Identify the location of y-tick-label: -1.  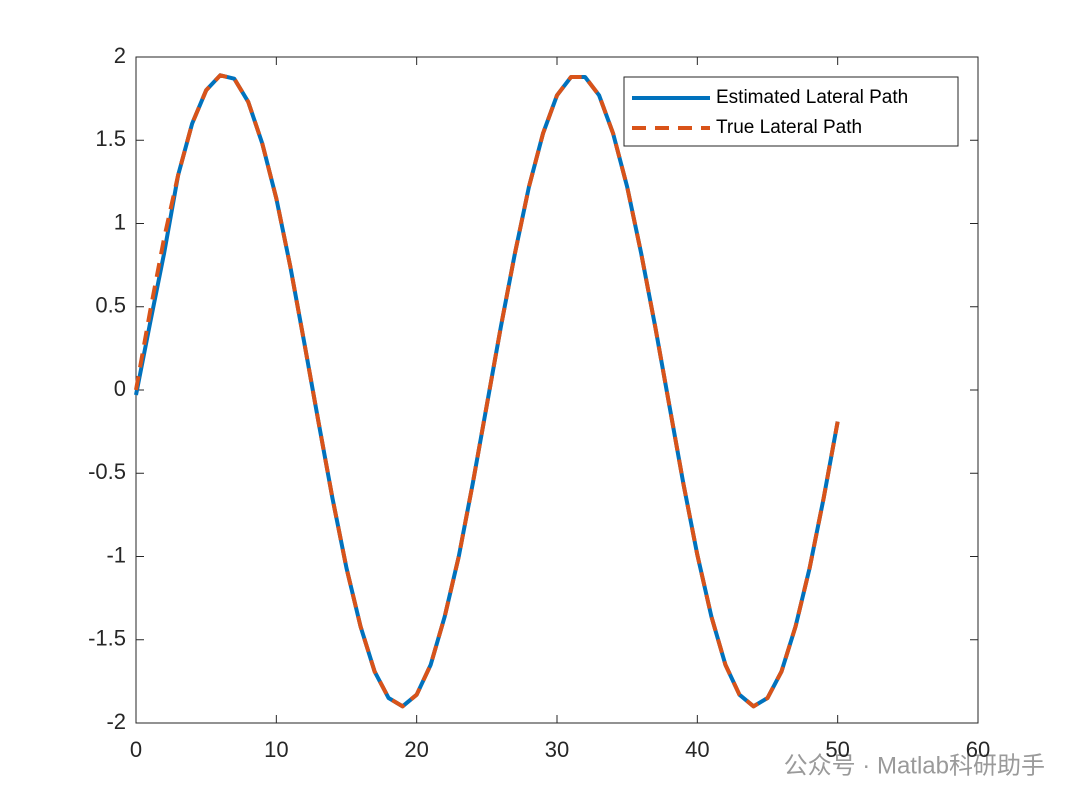
(116, 554).